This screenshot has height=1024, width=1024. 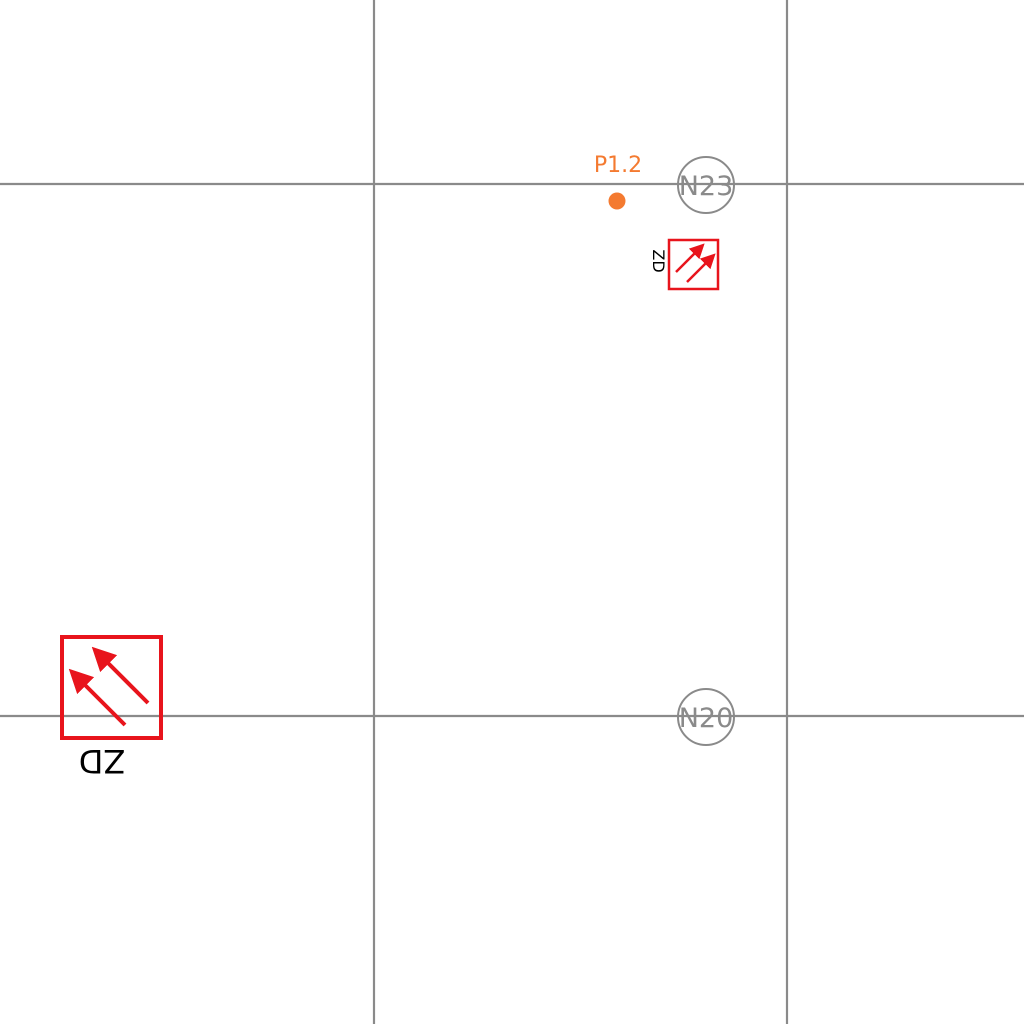 I want to click on point-label: P1.2, so click(x=618, y=165).